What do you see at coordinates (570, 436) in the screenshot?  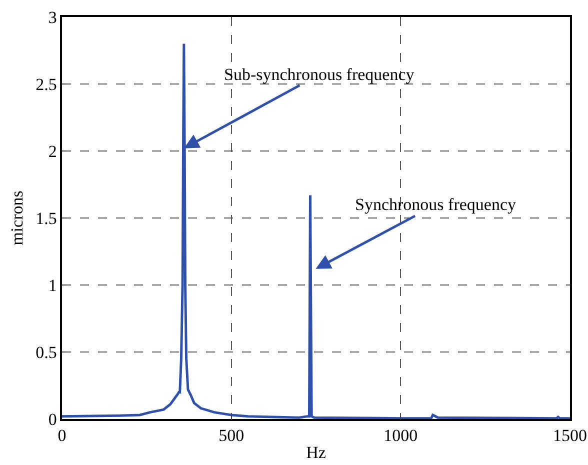 I see `x-tick-label: 1500` at bounding box center [570, 436].